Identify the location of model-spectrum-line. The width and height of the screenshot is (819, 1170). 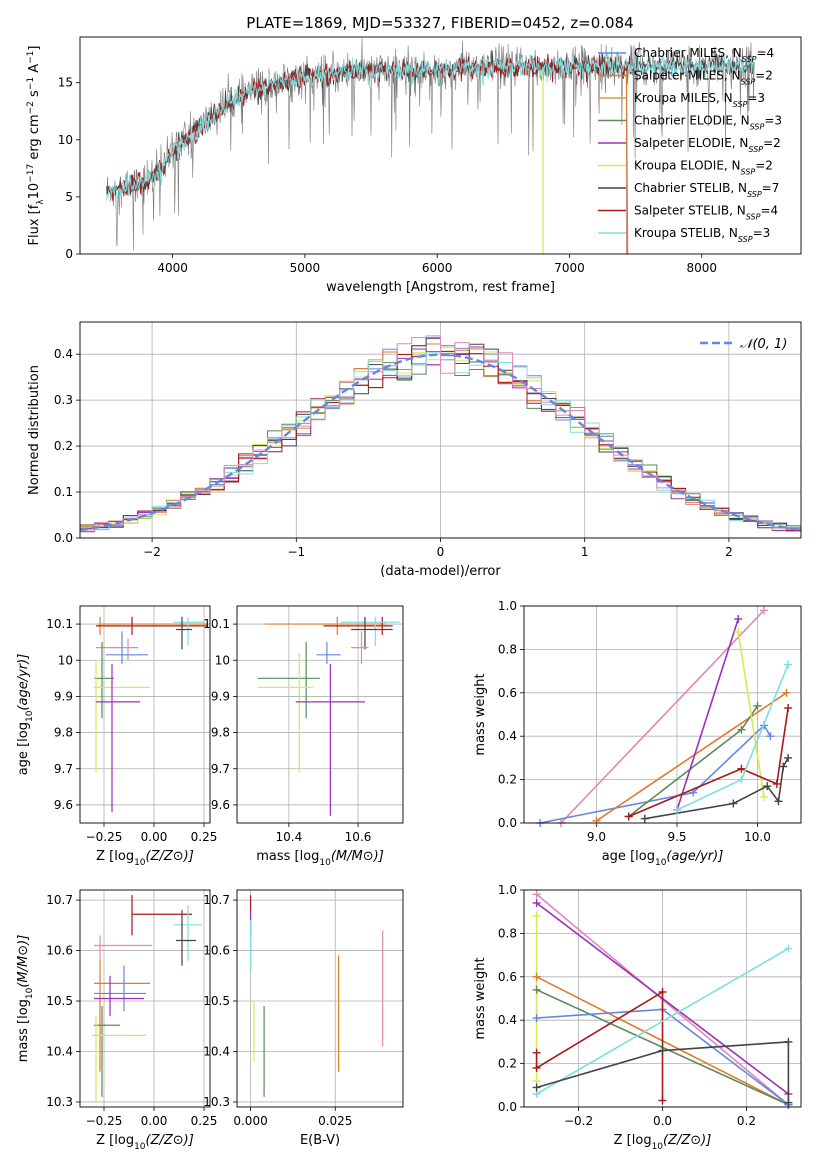
(430, 123).